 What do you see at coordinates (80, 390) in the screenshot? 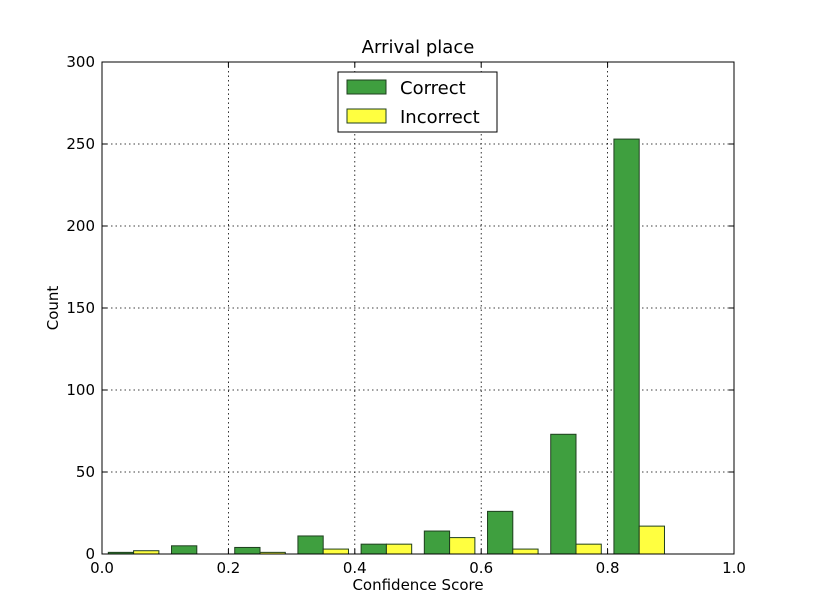
I see `y-tick-label: 100` at bounding box center [80, 390].